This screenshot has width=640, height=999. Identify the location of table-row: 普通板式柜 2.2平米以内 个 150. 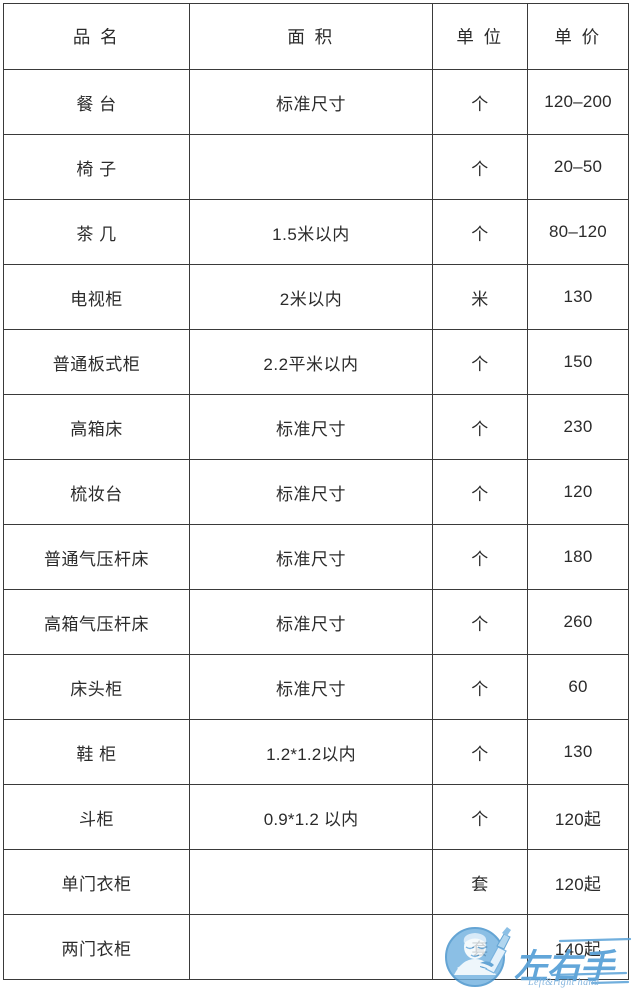
(316, 362).